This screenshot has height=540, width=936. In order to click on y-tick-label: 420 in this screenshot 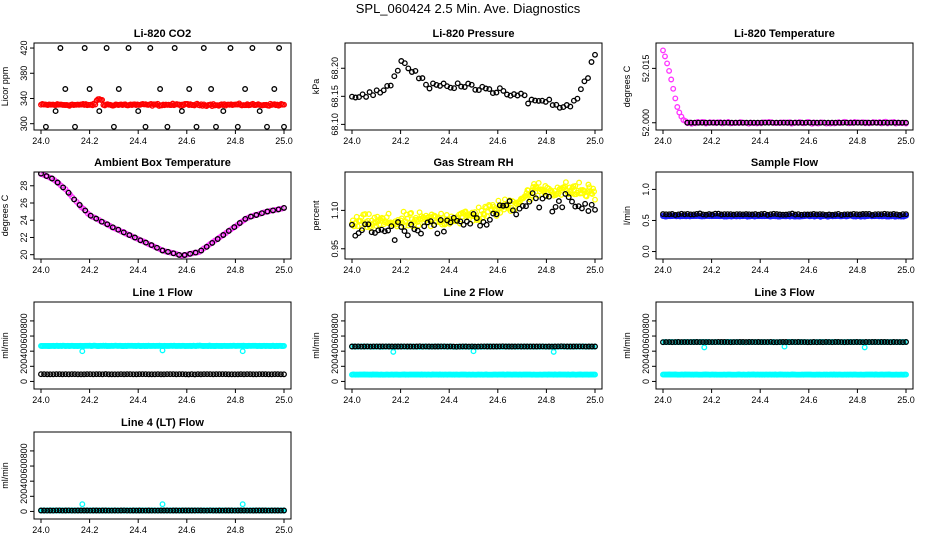, I will do `click(24, 48)`.